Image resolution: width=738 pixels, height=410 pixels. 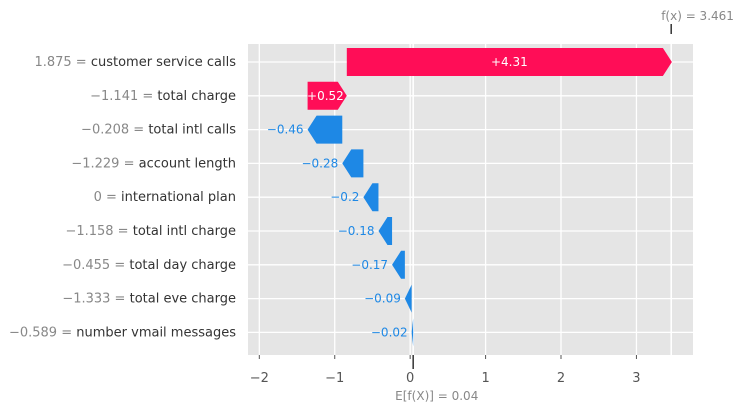 I want to click on feature-value: −0.455 =, so click(x=95, y=264).